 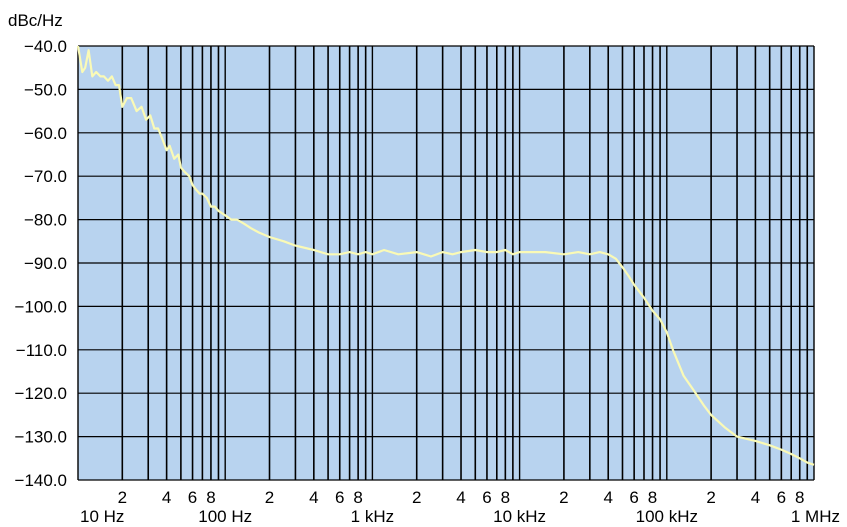 I want to click on y-tick-label: −50.0, so click(x=45, y=89).